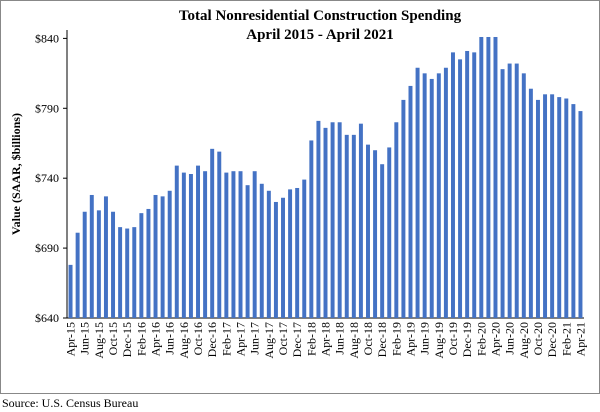 The width and height of the screenshot is (600, 412). I want to click on x-tick-label: Oct-15, so click(113, 338).